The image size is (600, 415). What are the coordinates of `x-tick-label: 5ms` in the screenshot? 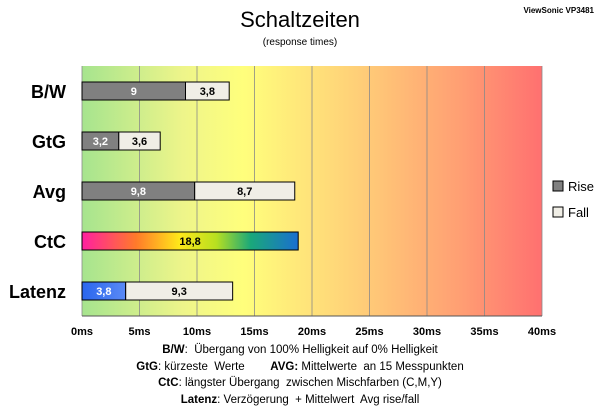 It's located at (139, 332).